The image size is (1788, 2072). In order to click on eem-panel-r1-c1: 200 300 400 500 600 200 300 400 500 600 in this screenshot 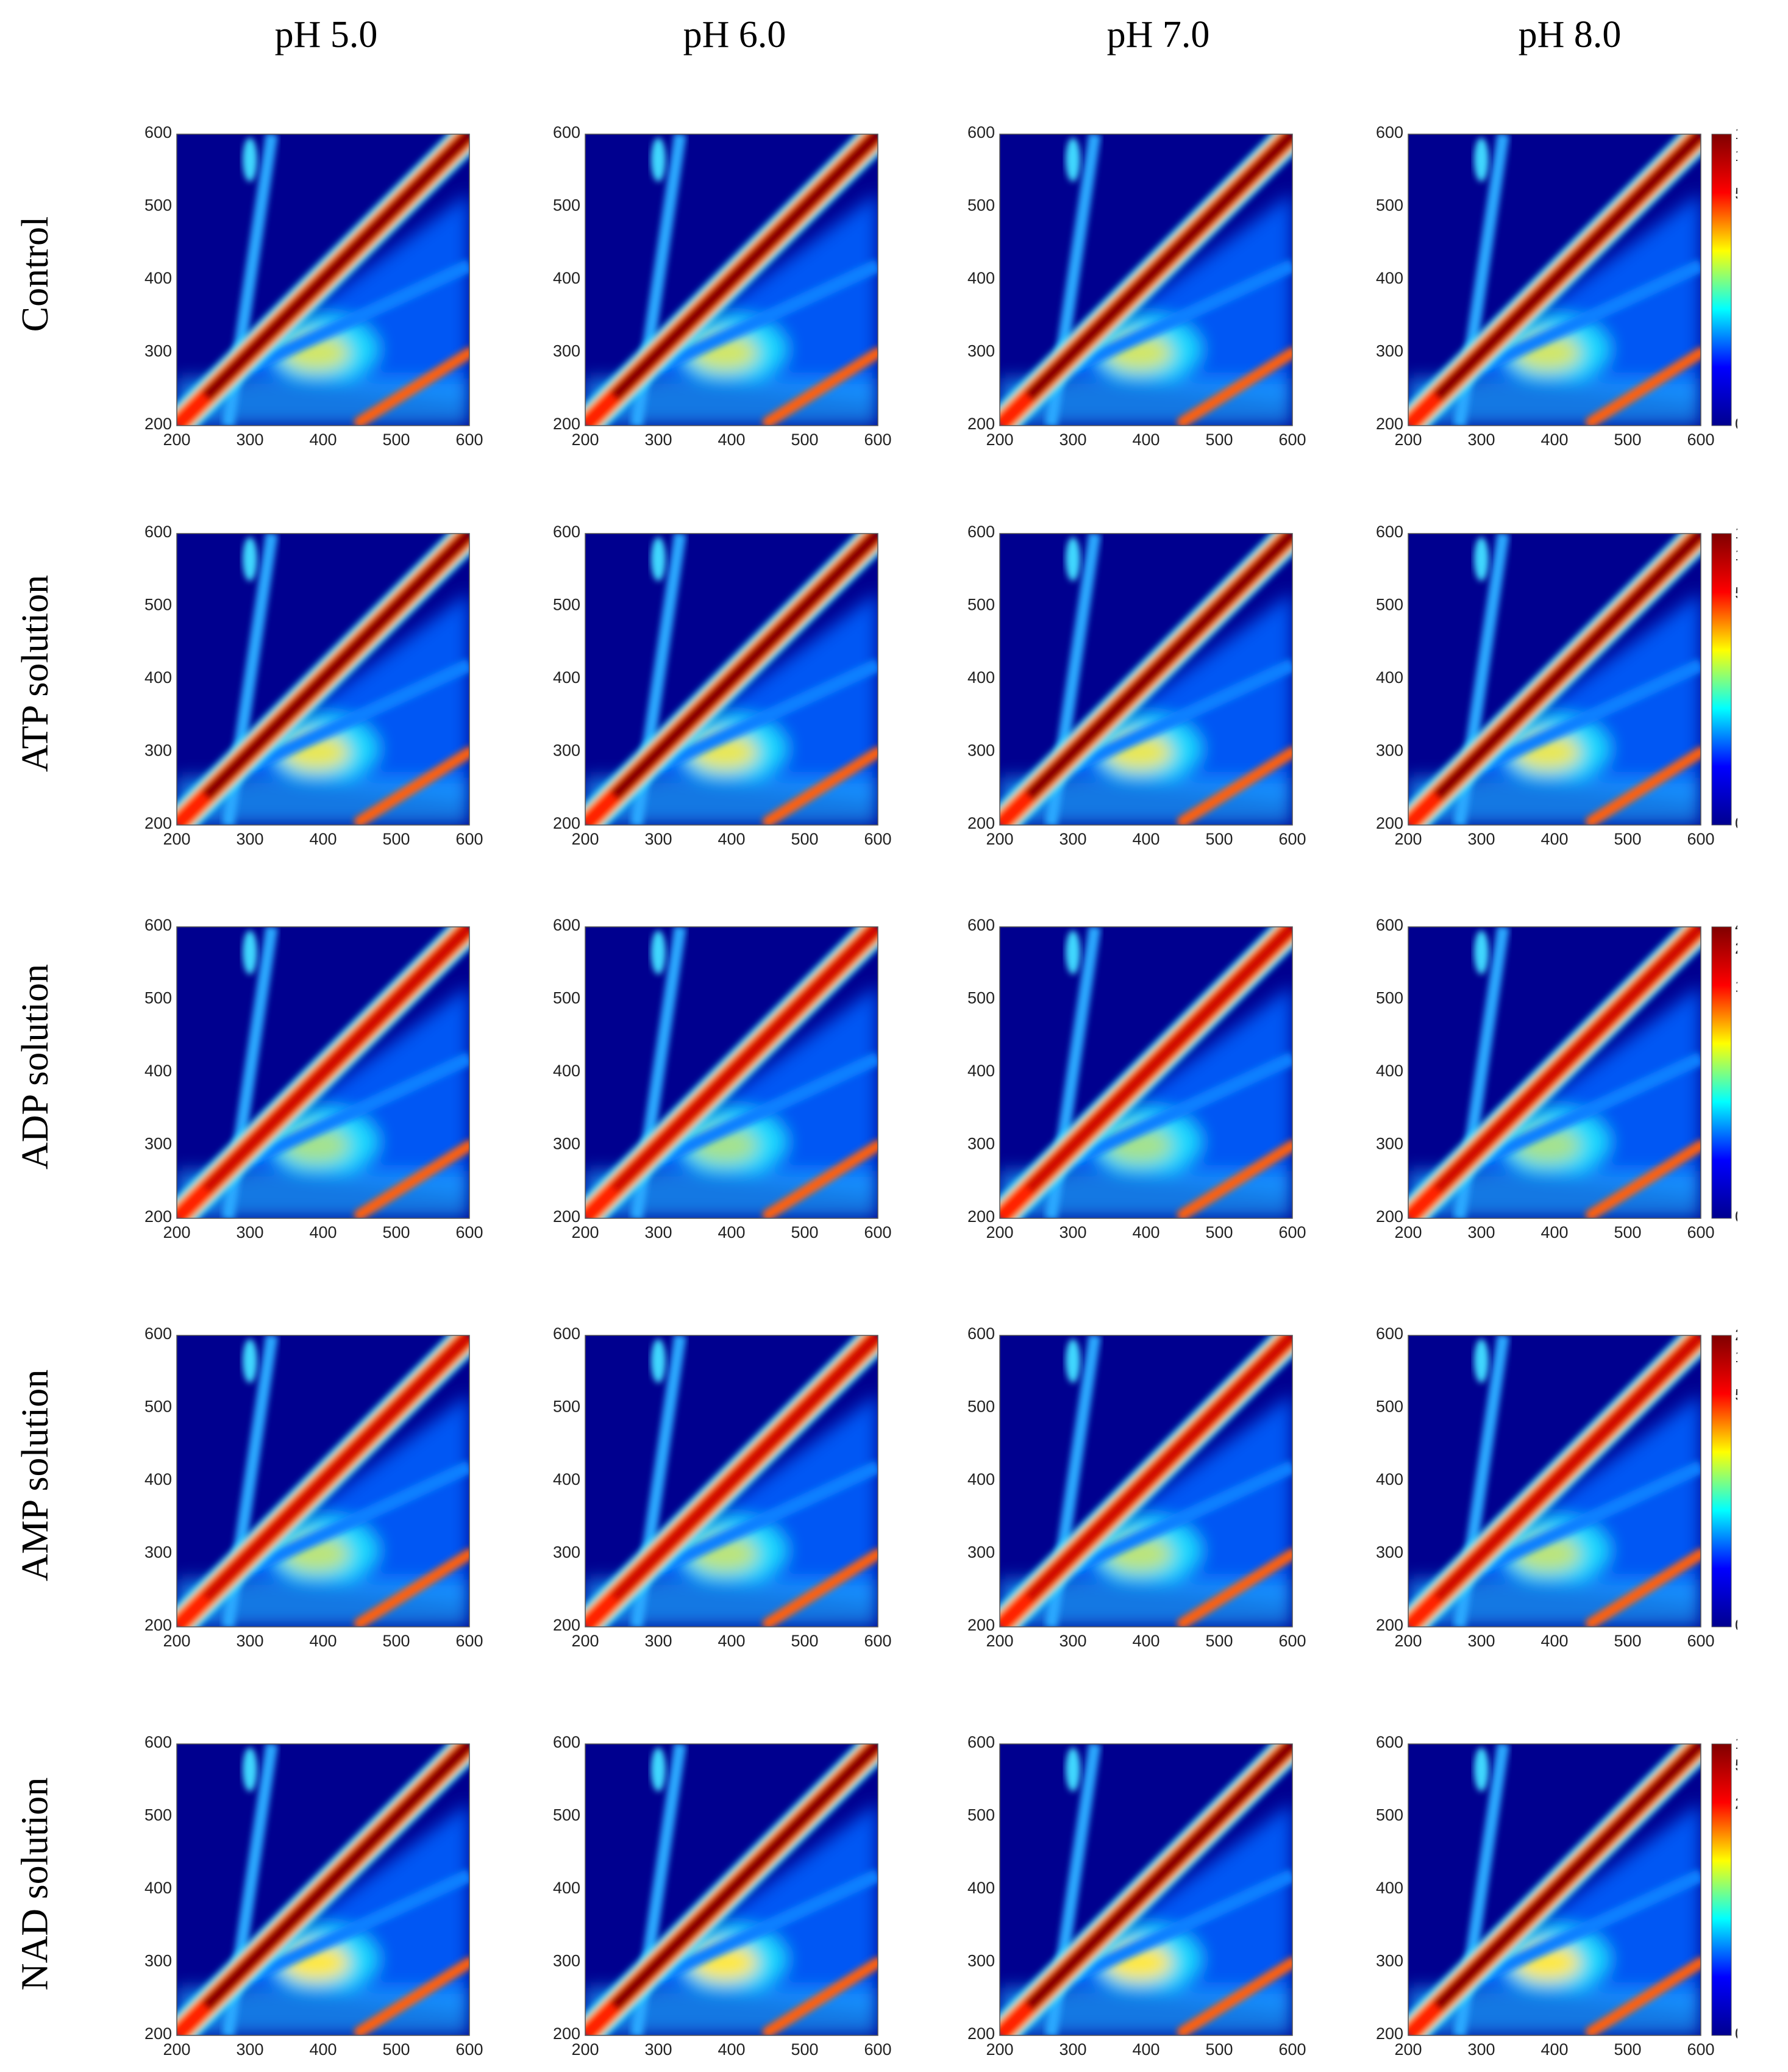, I will do `click(722, 685)`.